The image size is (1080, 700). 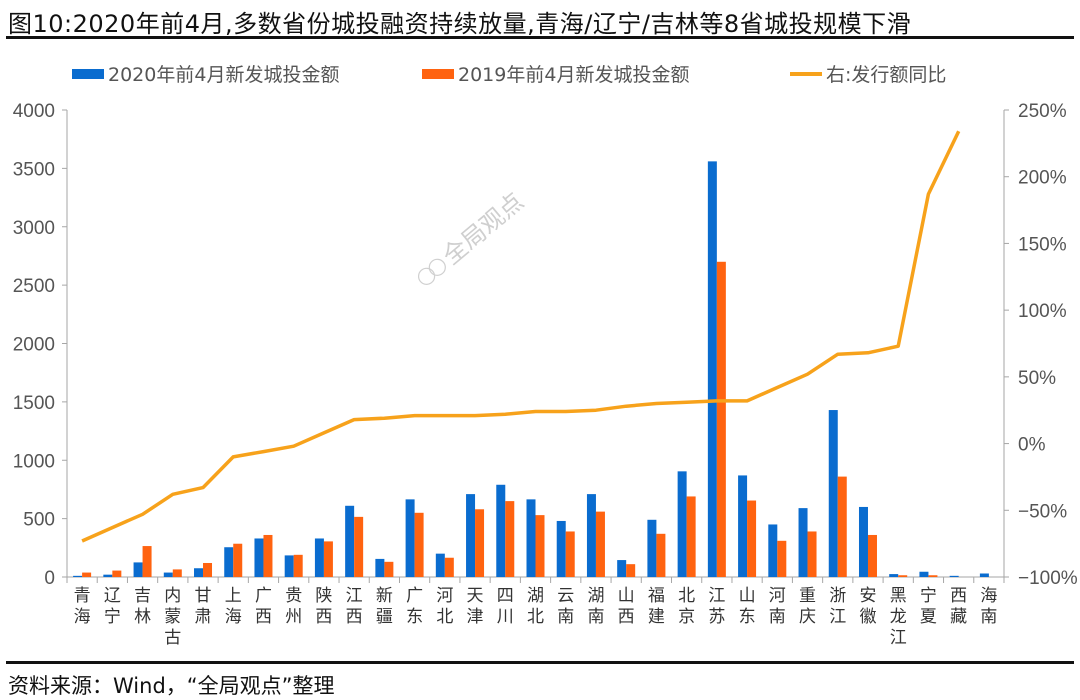 What do you see at coordinates (82, 617) in the screenshot?
I see `x-category-label: 海` at bounding box center [82, 617].